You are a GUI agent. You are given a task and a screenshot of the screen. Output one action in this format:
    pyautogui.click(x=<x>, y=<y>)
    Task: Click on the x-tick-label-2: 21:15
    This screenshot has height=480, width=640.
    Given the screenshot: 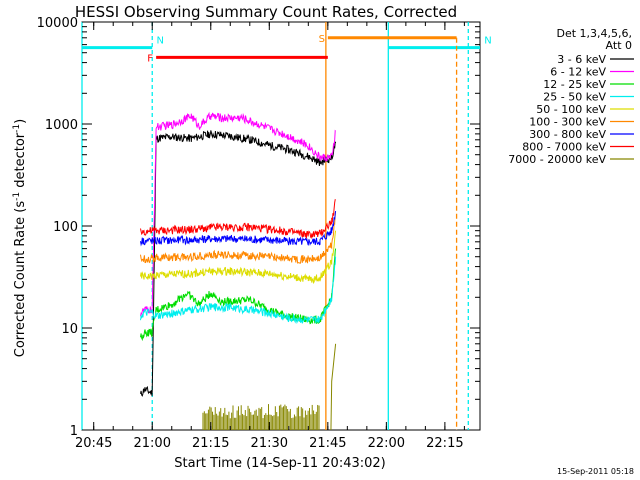 What is the action you would take?
    pyautogui.click(x=210, y=443)
    